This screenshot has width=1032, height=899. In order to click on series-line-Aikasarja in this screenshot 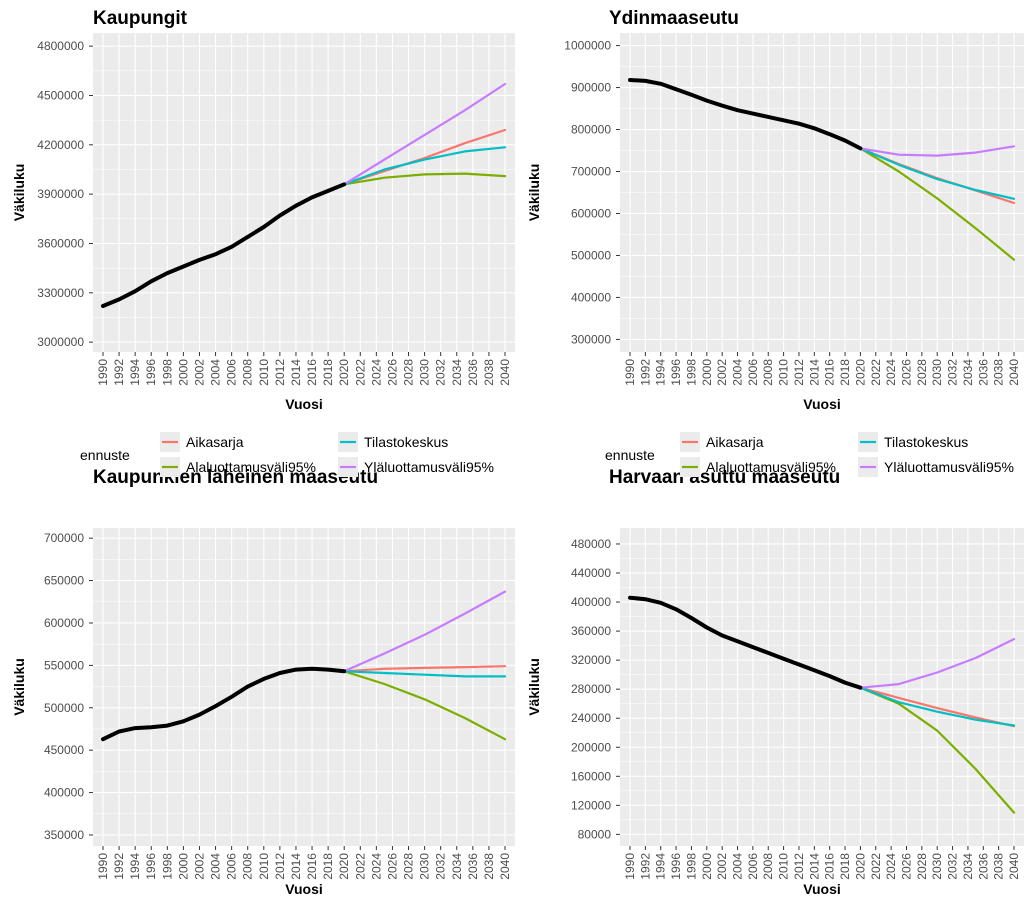, I will do `click(937, 707)`.